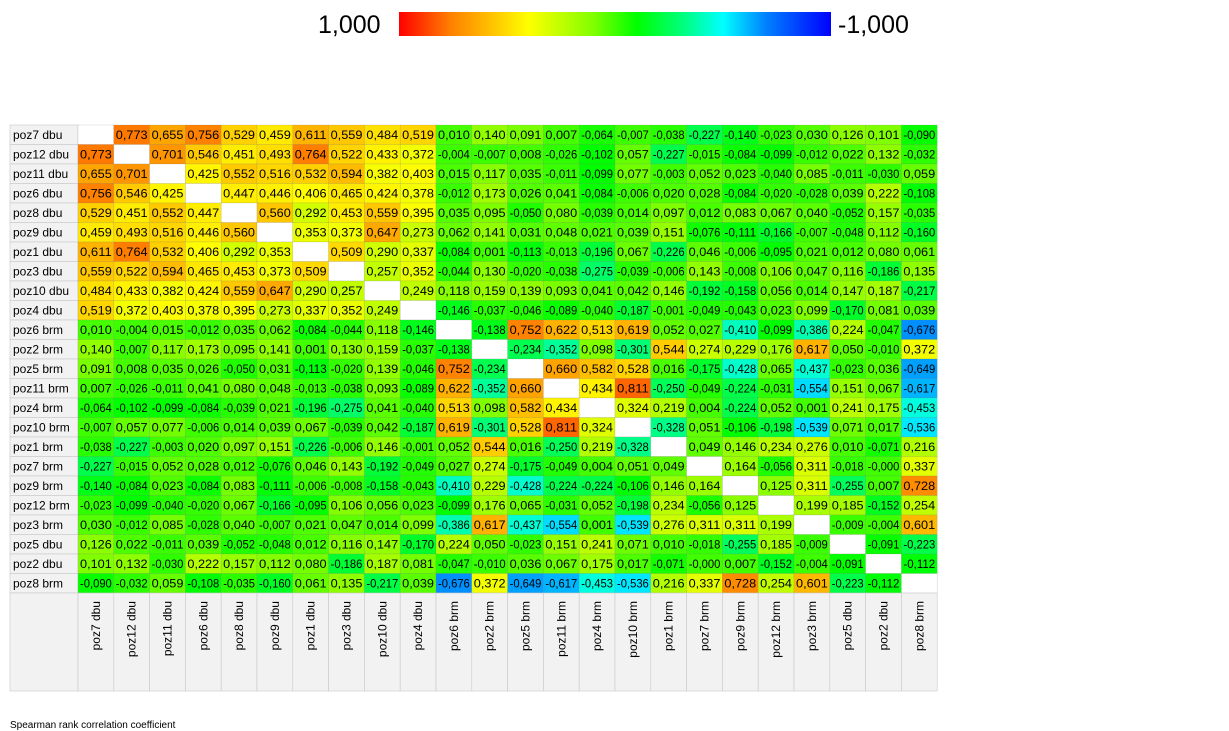  Describe the element at coordinates (275, 407) in the screenshot. I see `heatmap-cell: 0,021` at that location.